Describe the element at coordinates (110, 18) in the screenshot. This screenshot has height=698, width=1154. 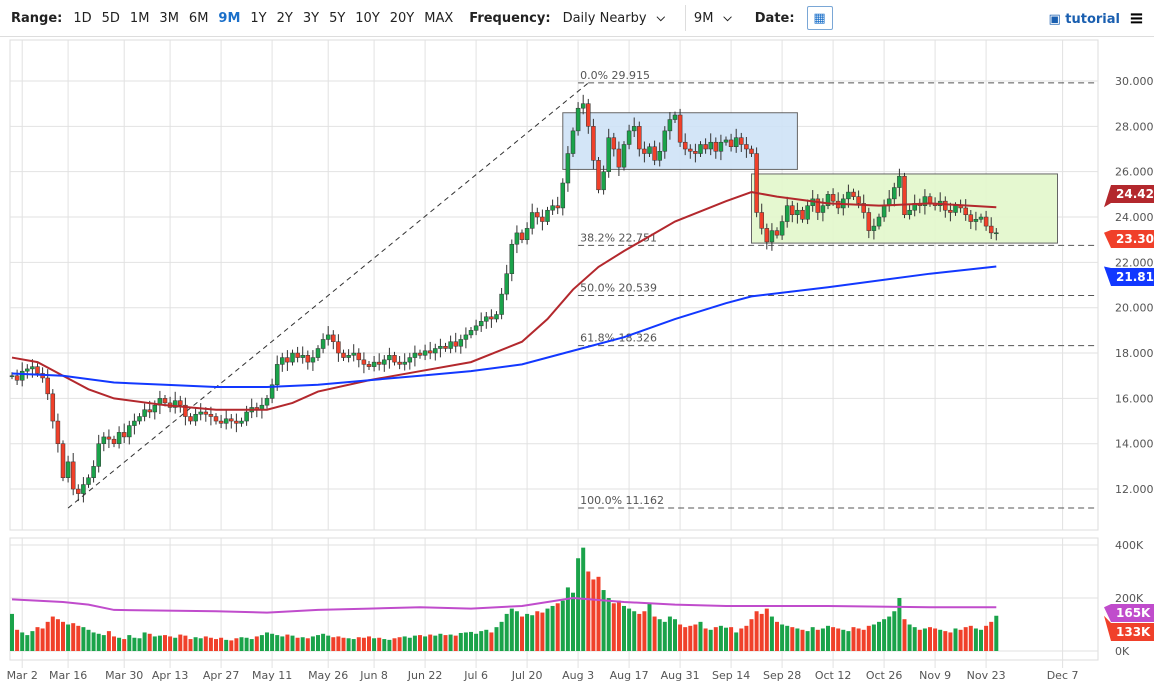
I see `range-5d: 5D` at that location.